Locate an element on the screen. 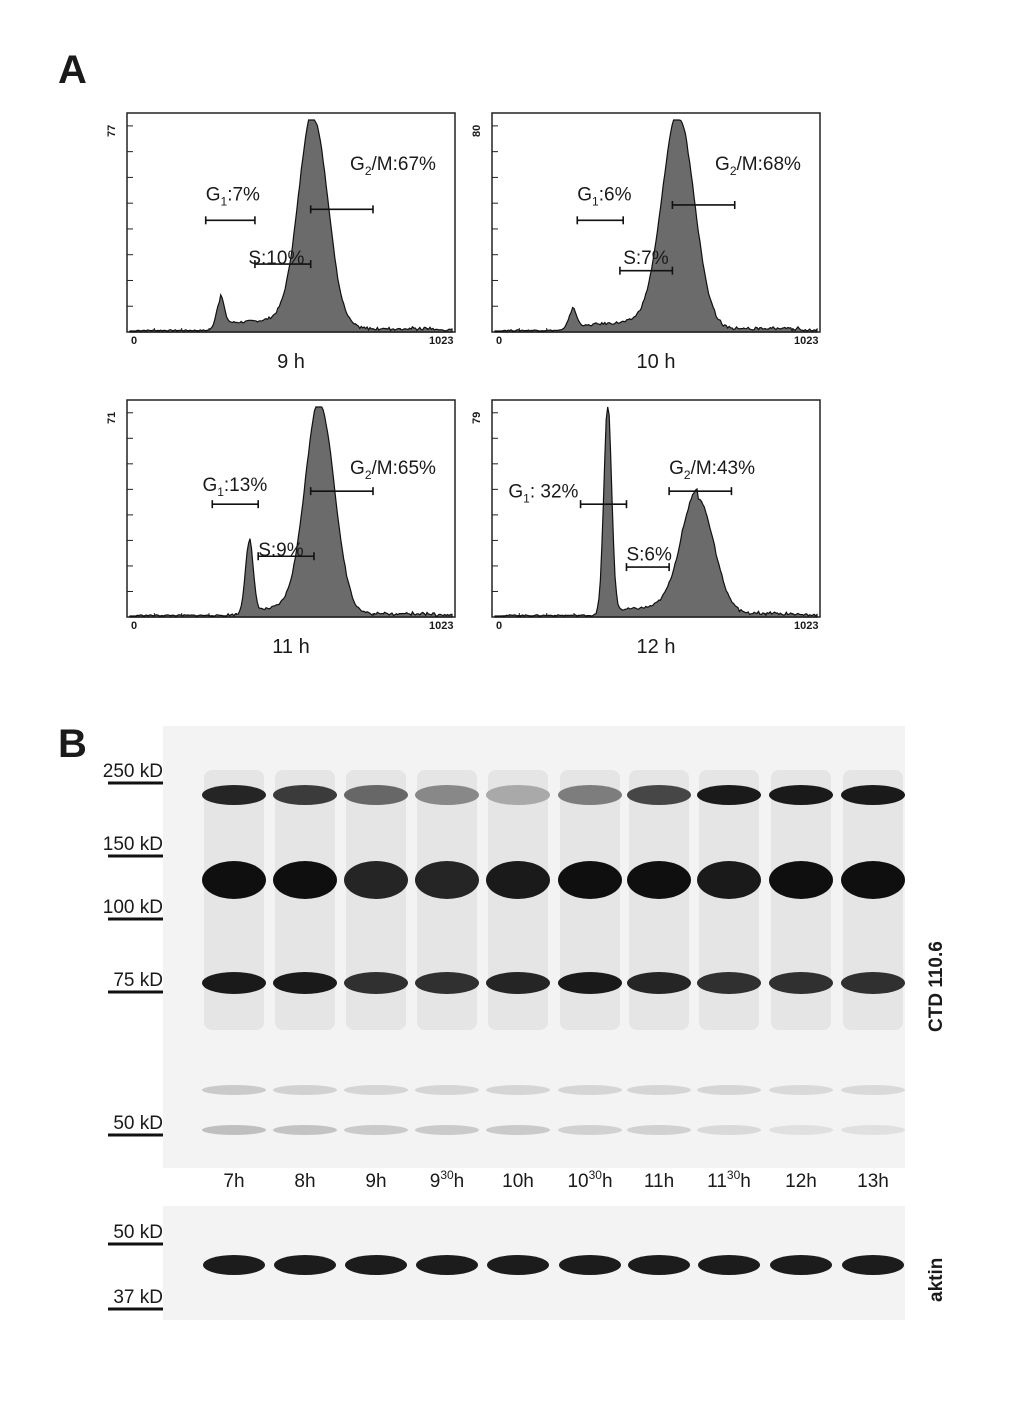 The image size is (1017, 1413). panel-label-b: B is located at coordinates (72, 744).